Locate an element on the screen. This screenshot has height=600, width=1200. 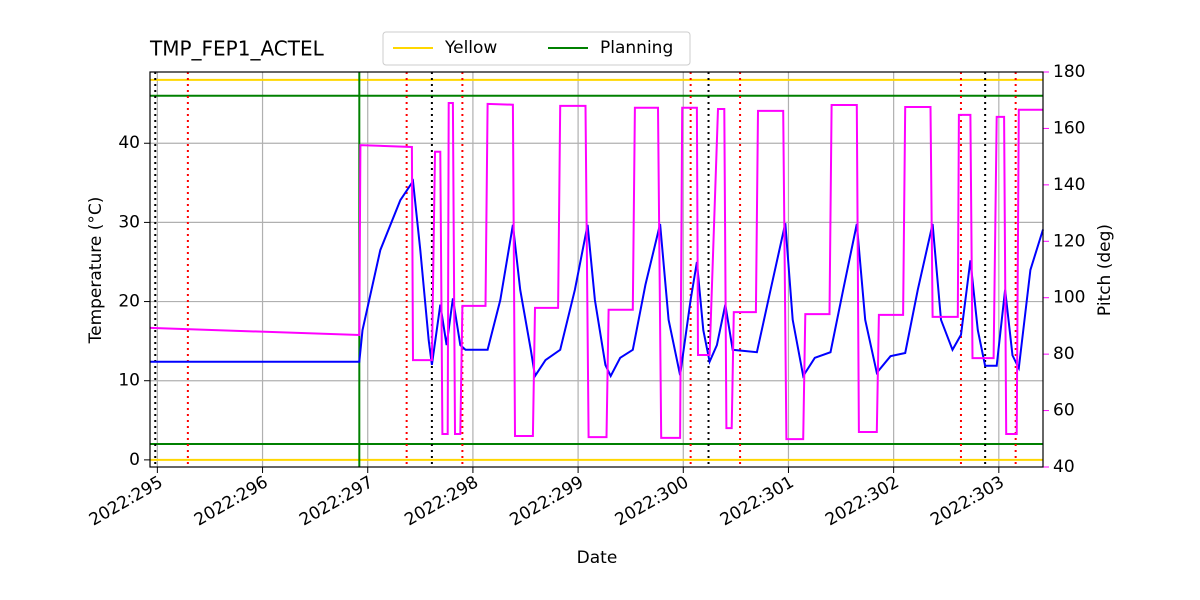
y2-tick-label: 140 is located at coordinates (1069, 185).